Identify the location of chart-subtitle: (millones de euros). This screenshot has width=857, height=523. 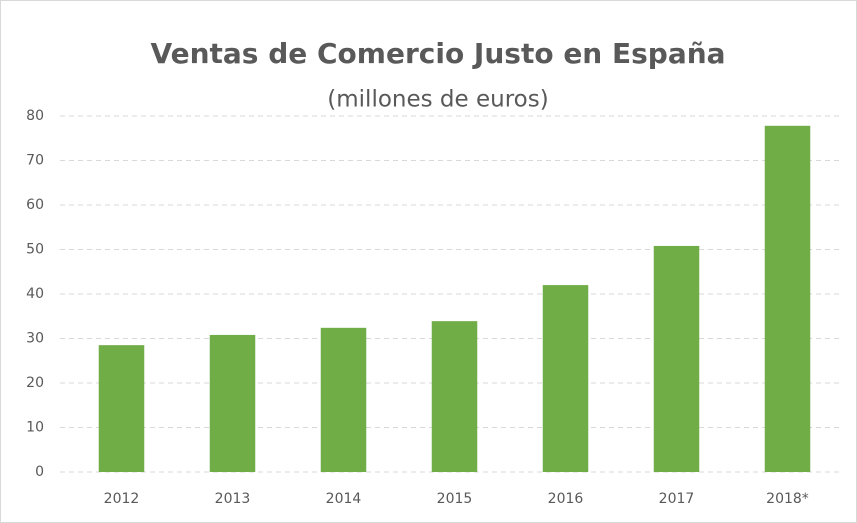
(437, 100).